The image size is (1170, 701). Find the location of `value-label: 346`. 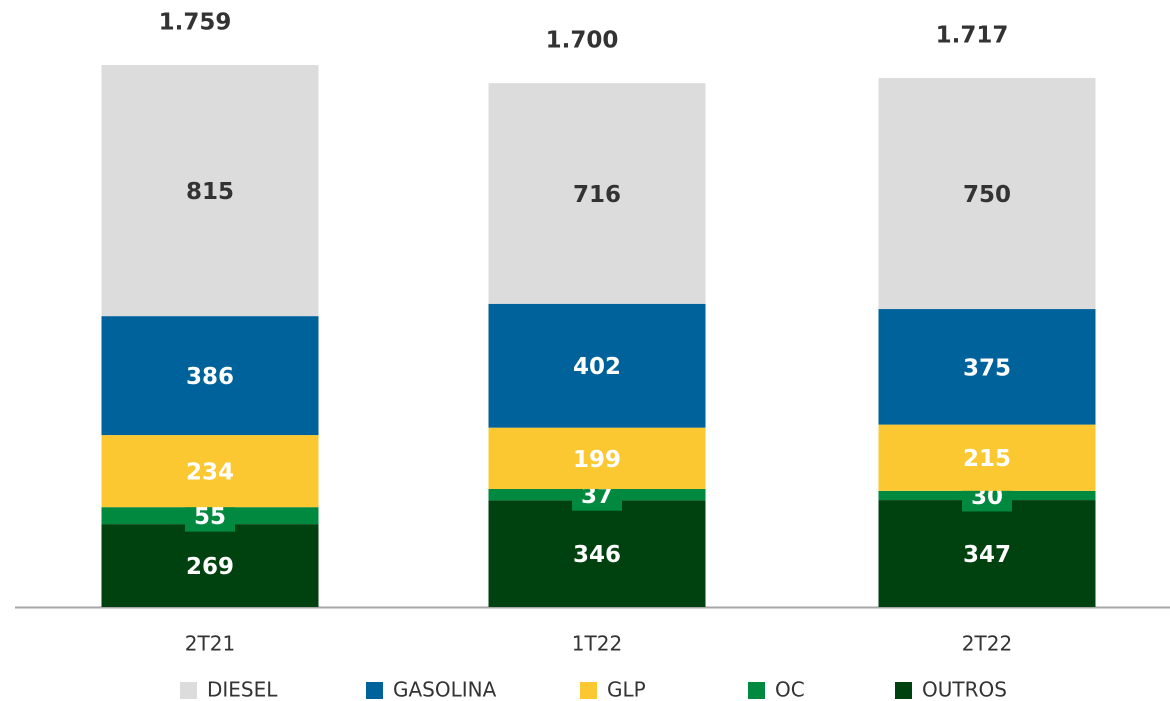

value-label: 346 is located at coordinates (597, 555).